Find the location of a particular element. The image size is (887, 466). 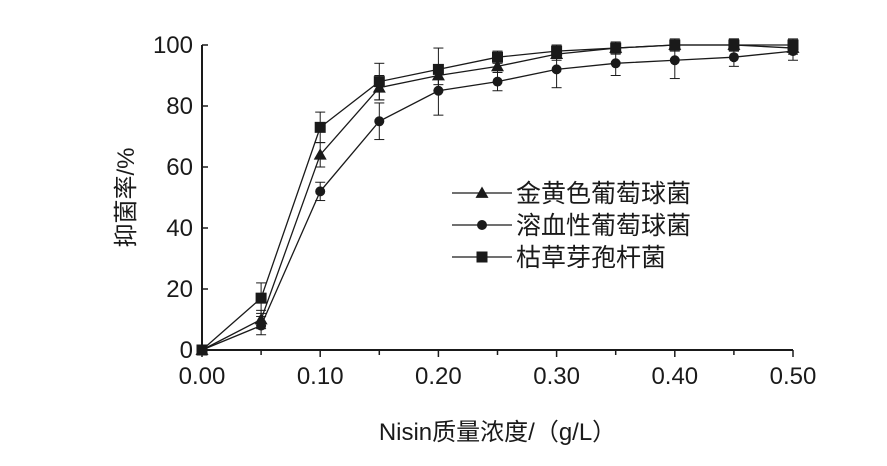

y-tick-label: 100 is located at coordinates (173, 45).